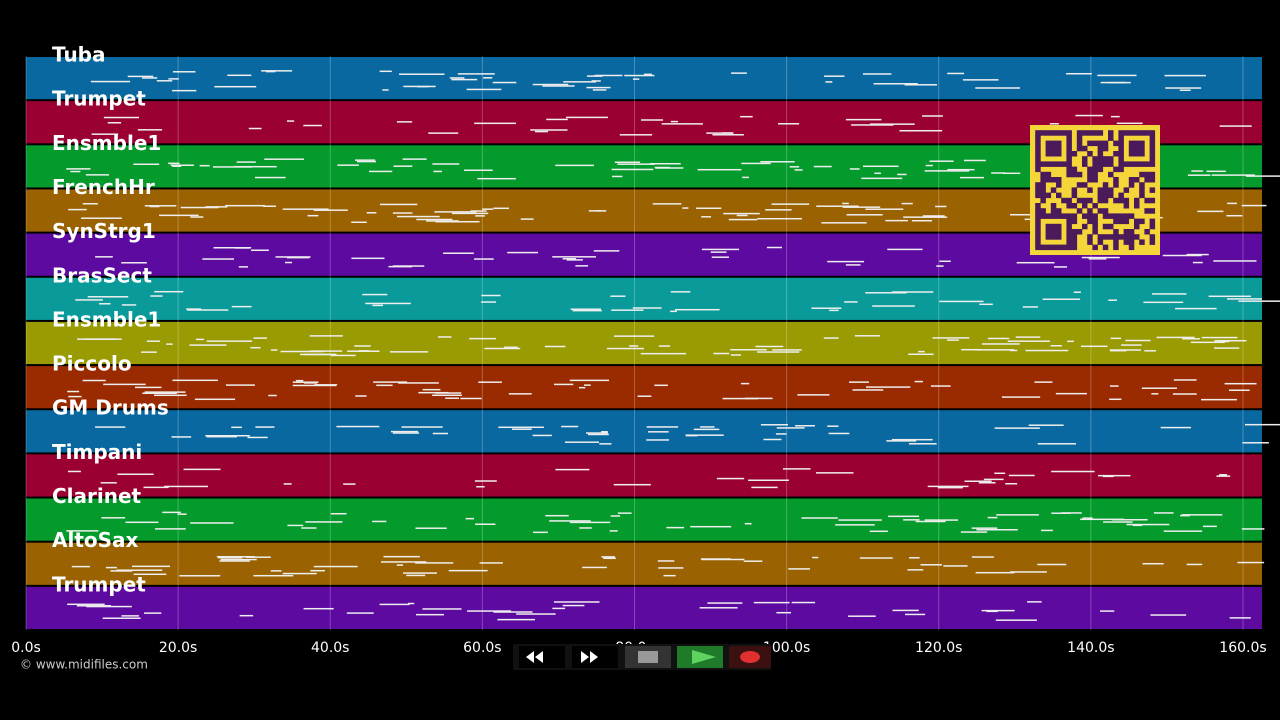  What do you see at coordinates (750, 657) in the screenshot?
I see `record-icon` at bounding box center [750, 657].